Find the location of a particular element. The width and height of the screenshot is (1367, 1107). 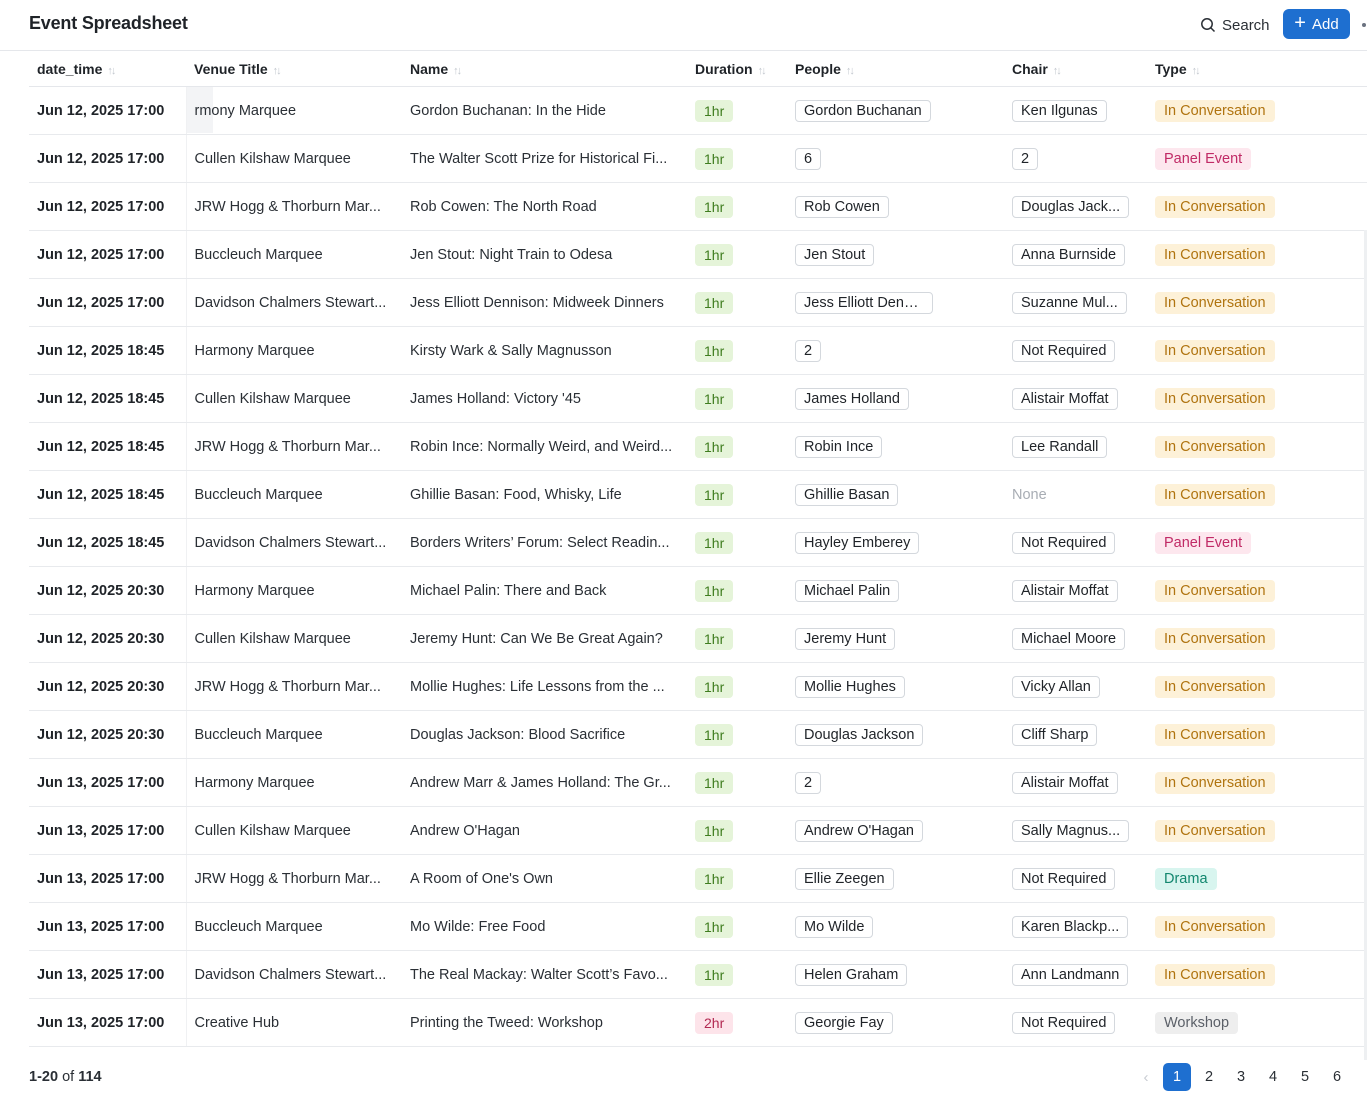

cell-chair: Vicky Allan is located at coordinates (1075, 686).